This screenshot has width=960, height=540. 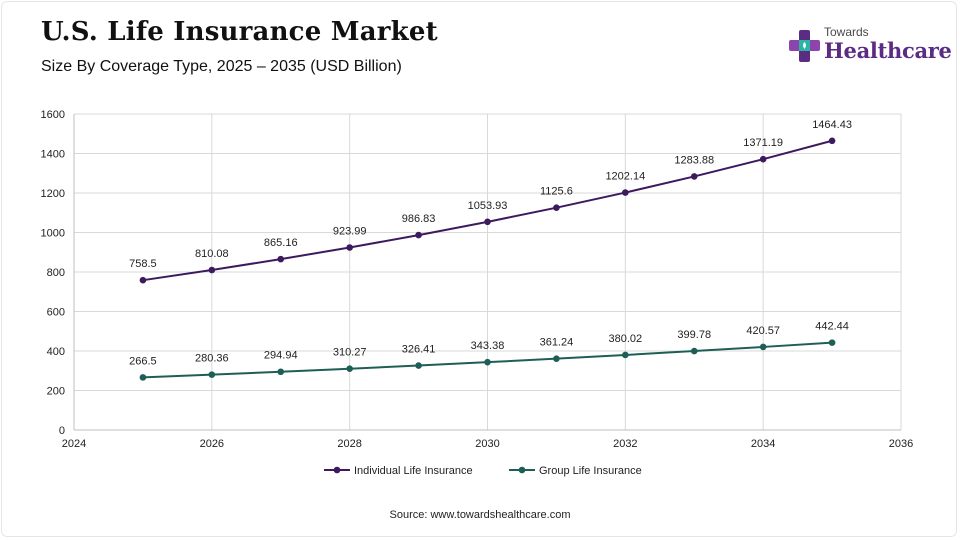 I want to click on legend-label-1: Group Life Insurance, so click(x=590, y=471).